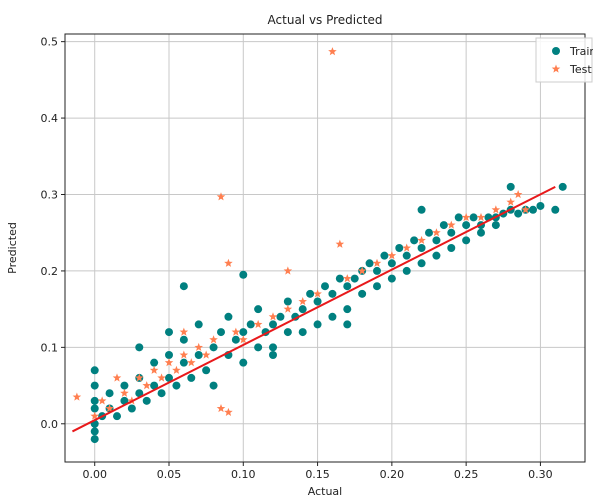  I want to click on y-axis: 0.0 0.1 0.2 0.3 0.4 0.5, so click(53, 233).